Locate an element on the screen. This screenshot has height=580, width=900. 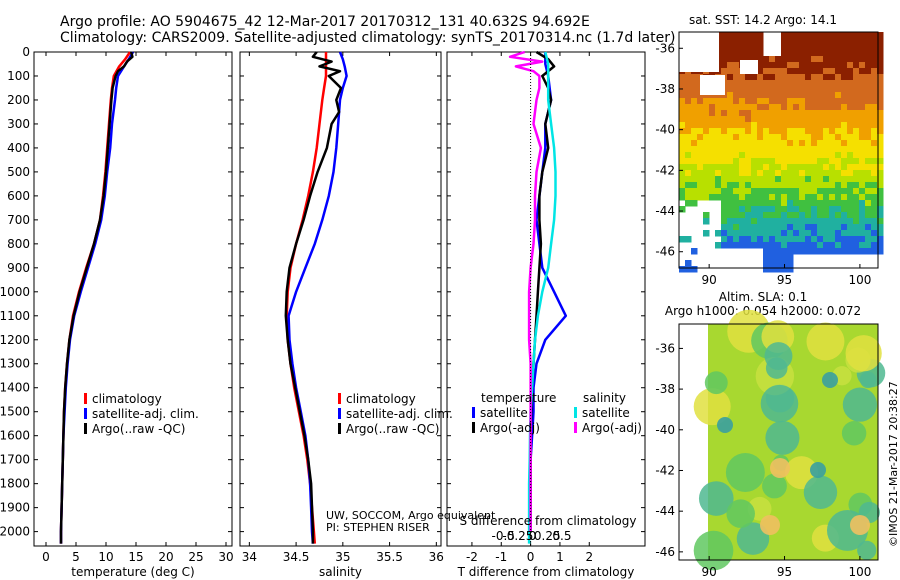
y-tick-label: -42 is located at coordinates (665, 170).